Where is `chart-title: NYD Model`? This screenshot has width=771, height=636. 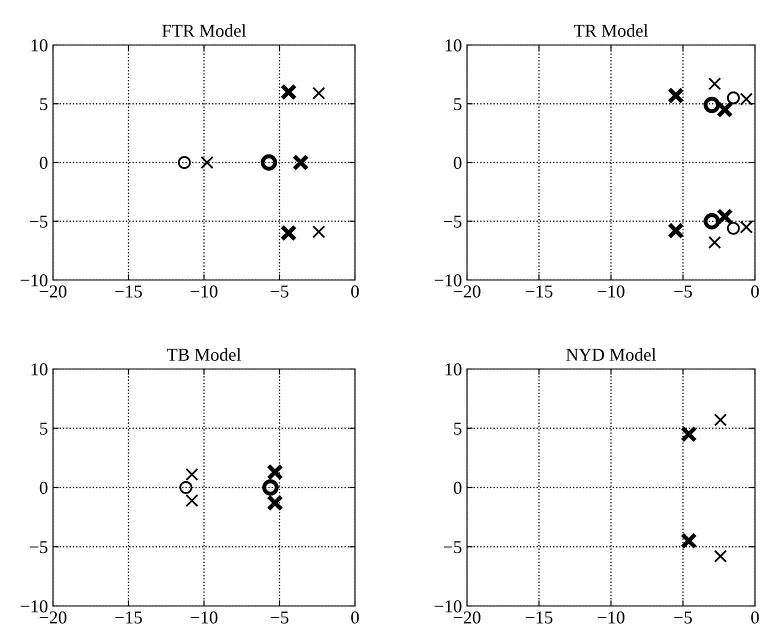
chart-title: NYD Model is located at coordinates (611, 354).